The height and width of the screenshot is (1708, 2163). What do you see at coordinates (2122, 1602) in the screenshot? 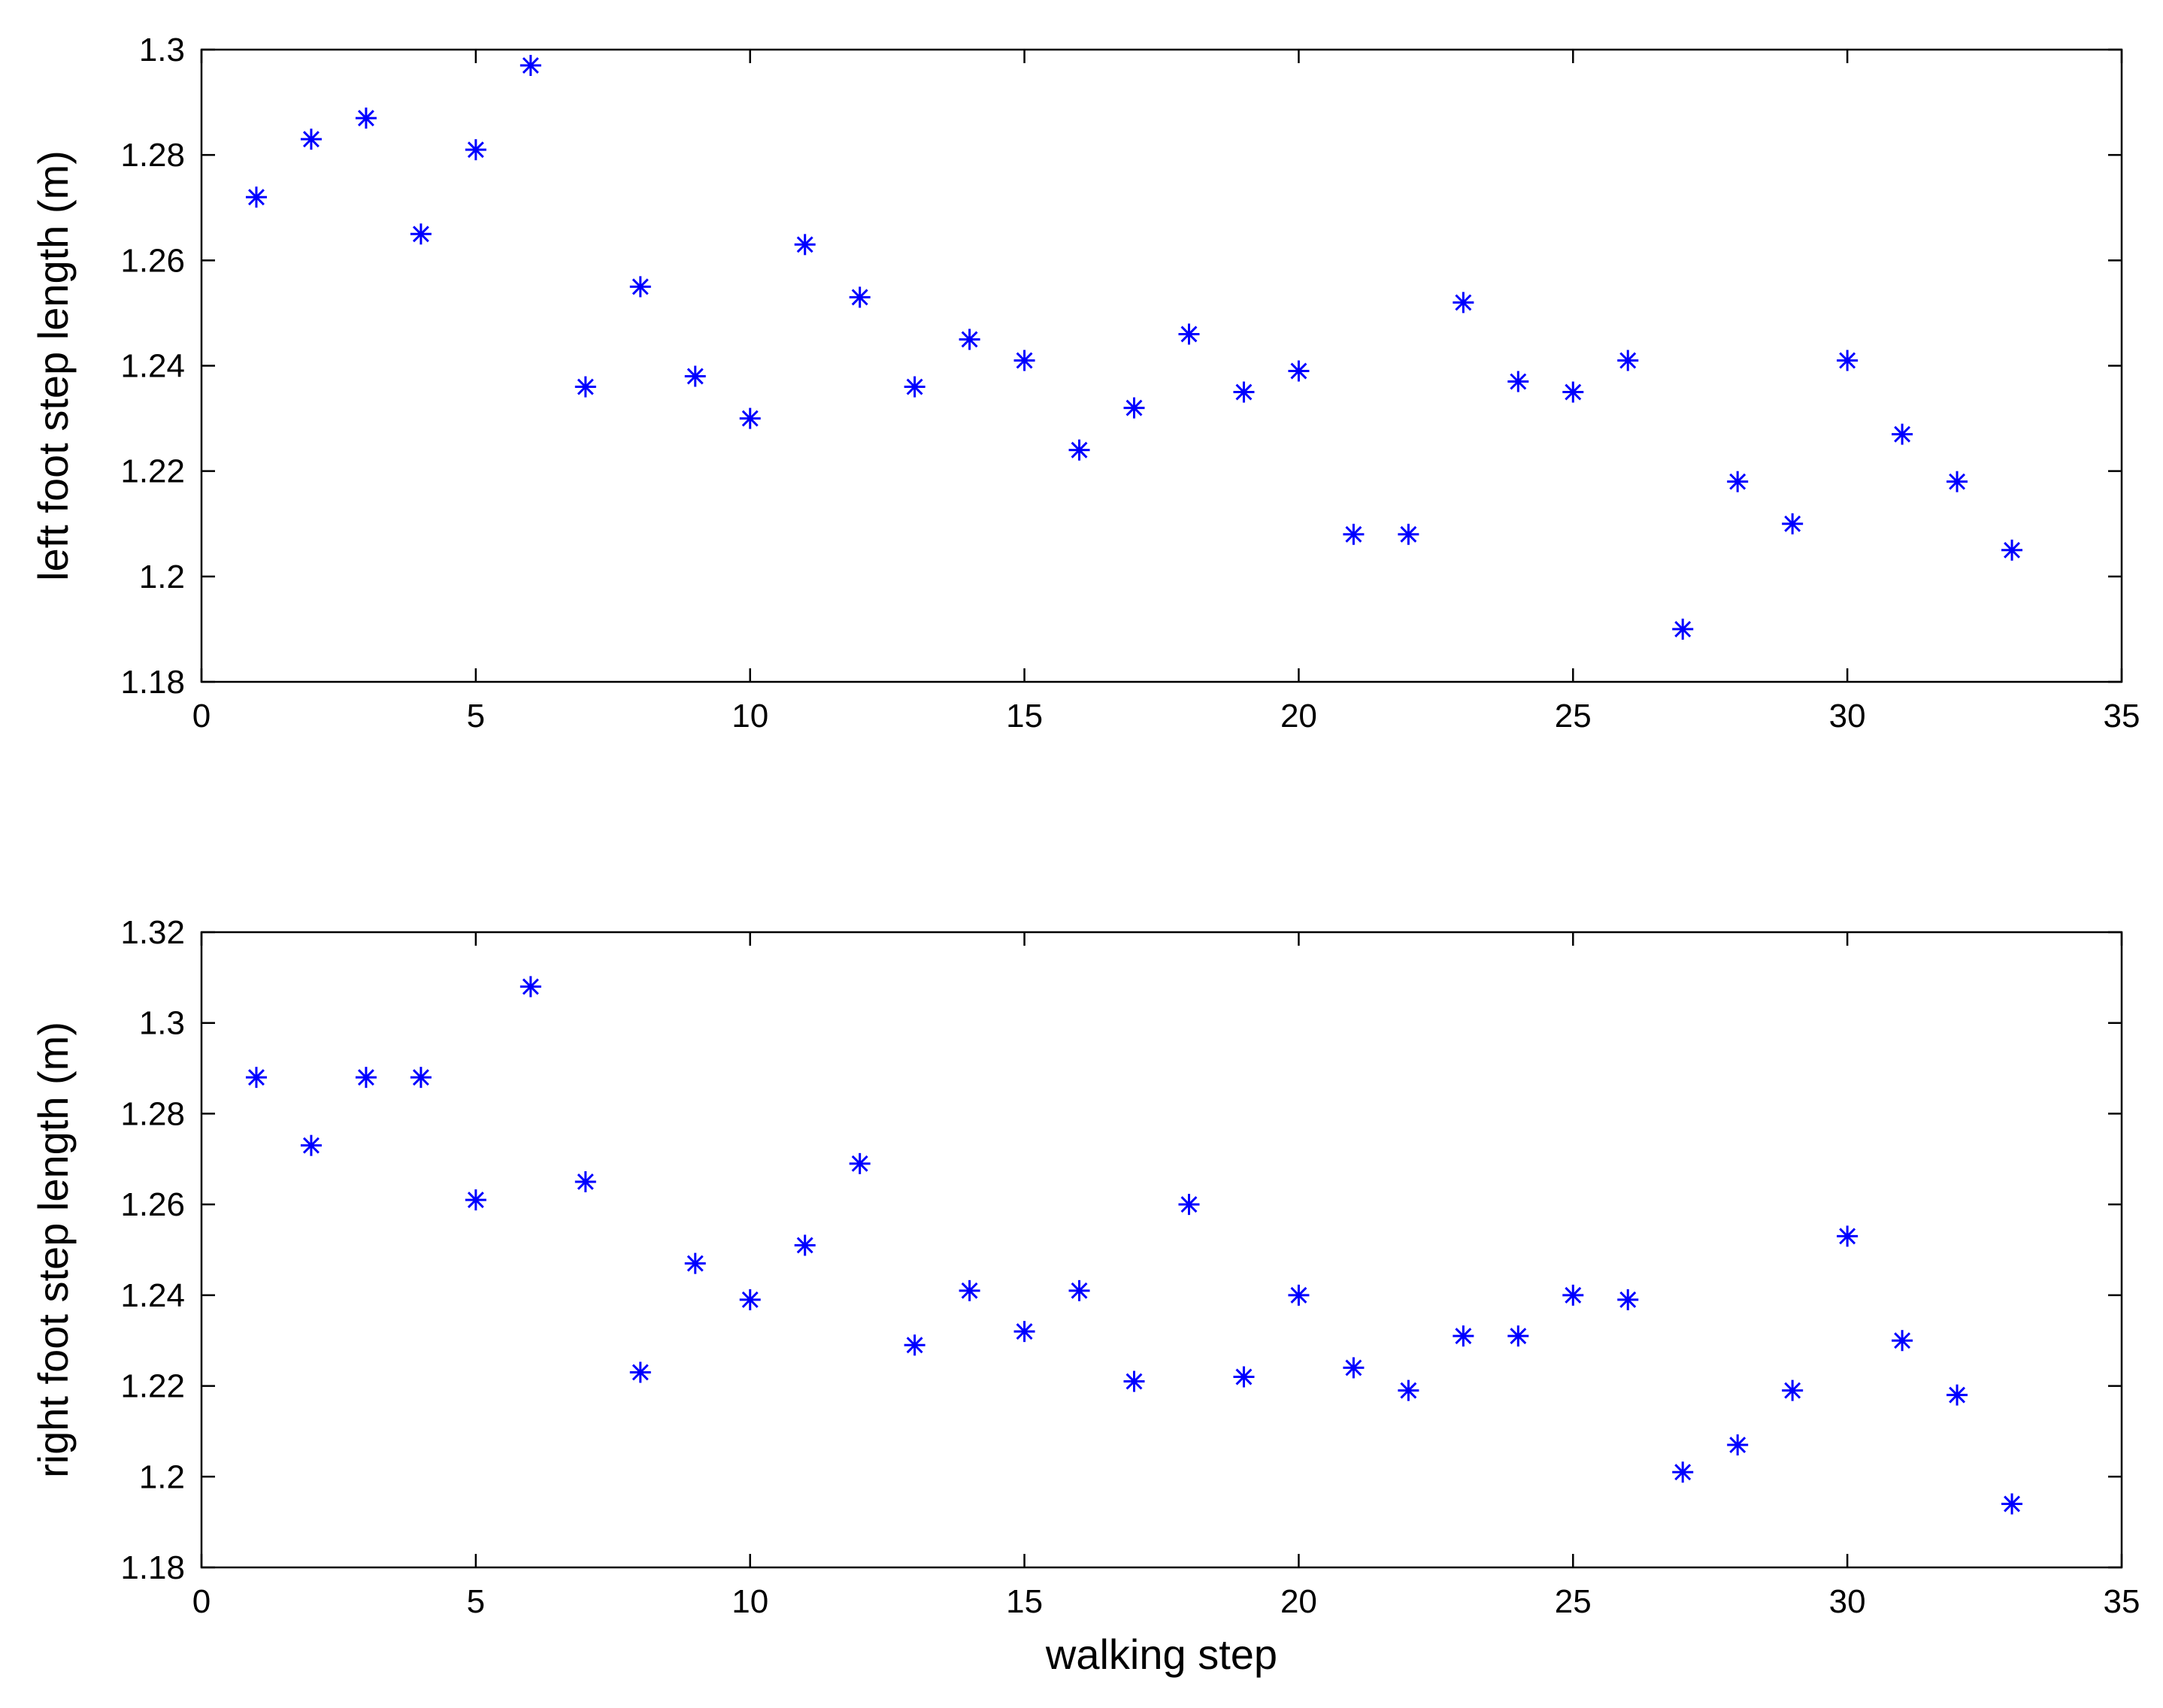
I see `right-foot-x-tick-label: 35` at bounding box center [2122, 1602].